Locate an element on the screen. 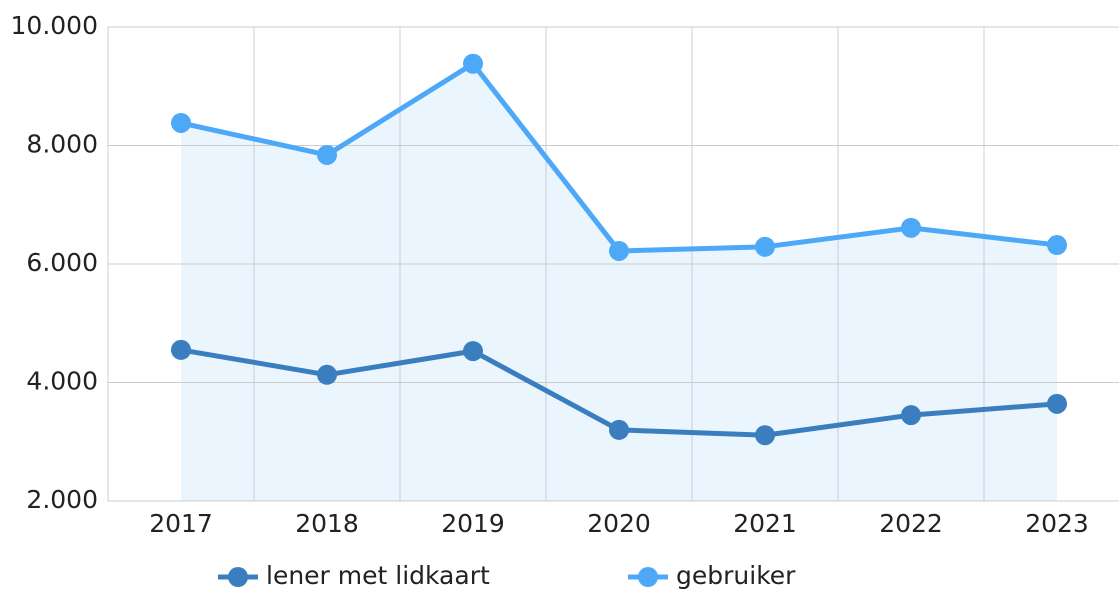 This screenshot has width=1119, height=591. legend-label: gebruiker is located at coordinates (736, 575).